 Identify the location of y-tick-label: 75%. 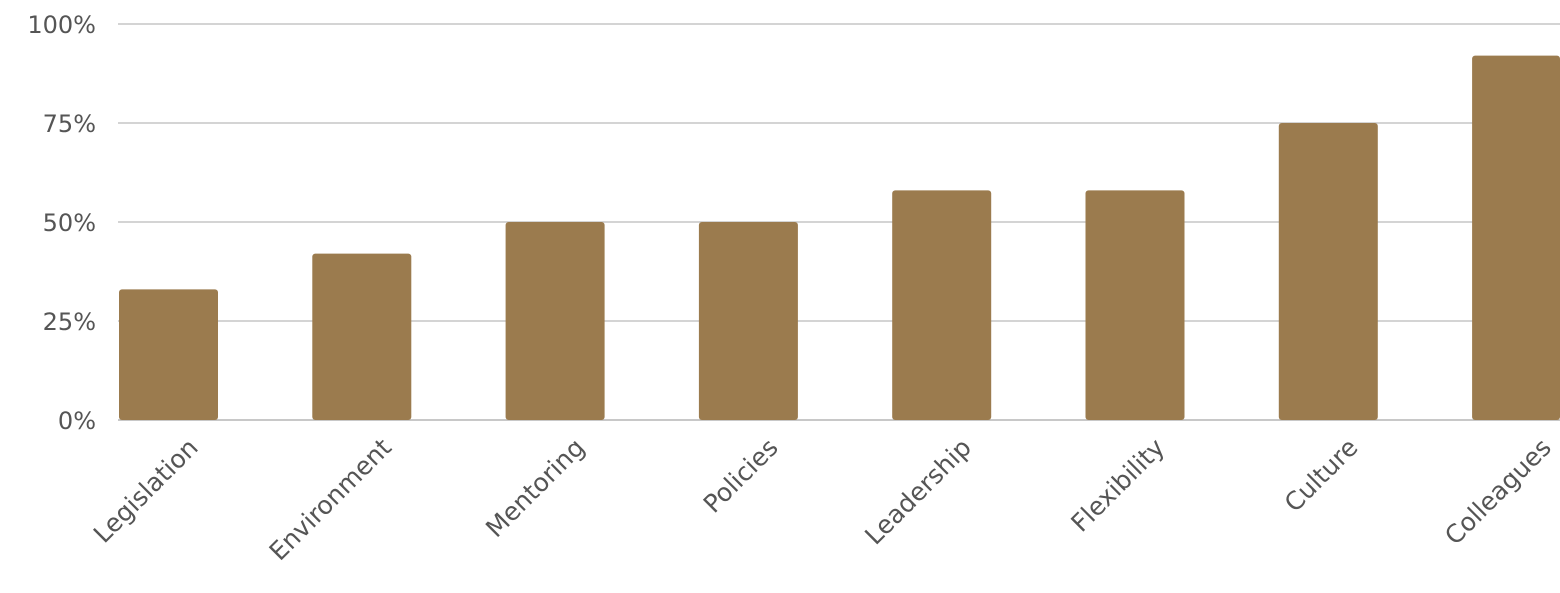
(69, 124).